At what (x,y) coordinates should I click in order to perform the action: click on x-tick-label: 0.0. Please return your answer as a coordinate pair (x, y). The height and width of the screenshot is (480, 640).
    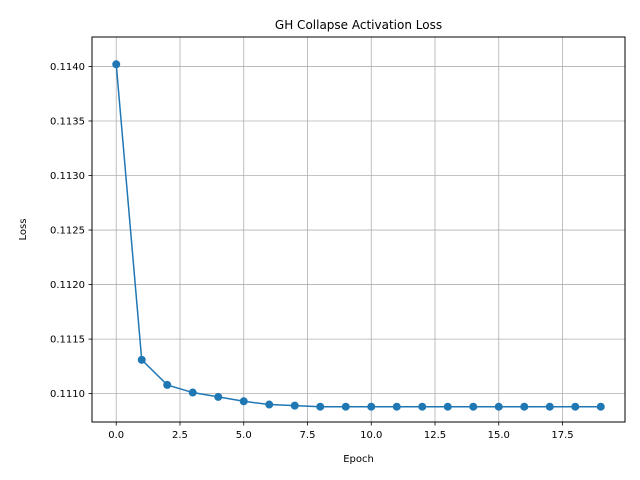
    Looking at the image, I should click on (116, 435).